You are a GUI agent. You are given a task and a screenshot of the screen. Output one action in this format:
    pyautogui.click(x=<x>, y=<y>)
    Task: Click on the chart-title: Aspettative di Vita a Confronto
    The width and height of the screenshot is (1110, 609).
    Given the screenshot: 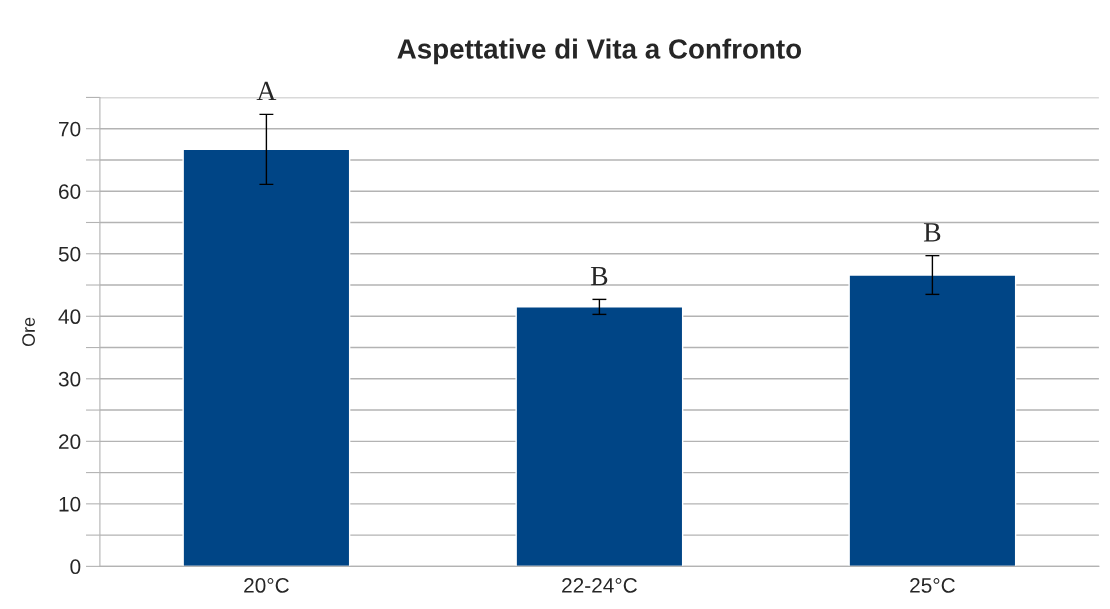 What is the action you would take?
    pyautogui.click(x=599, y=51)
    